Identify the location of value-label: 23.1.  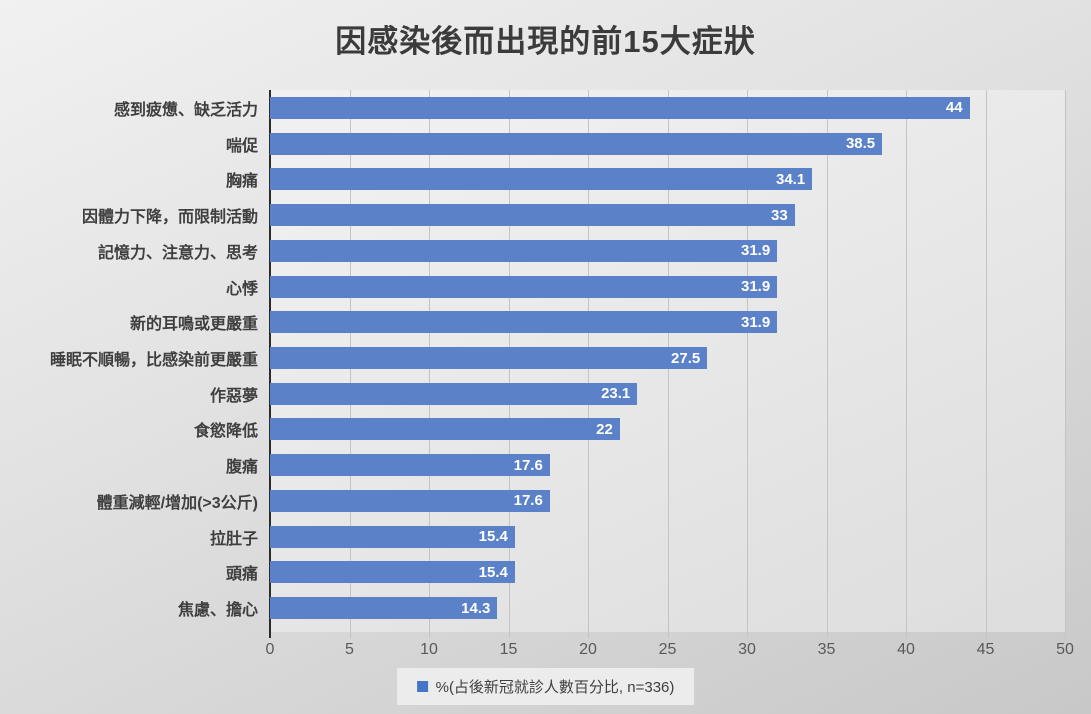
(616, 394).